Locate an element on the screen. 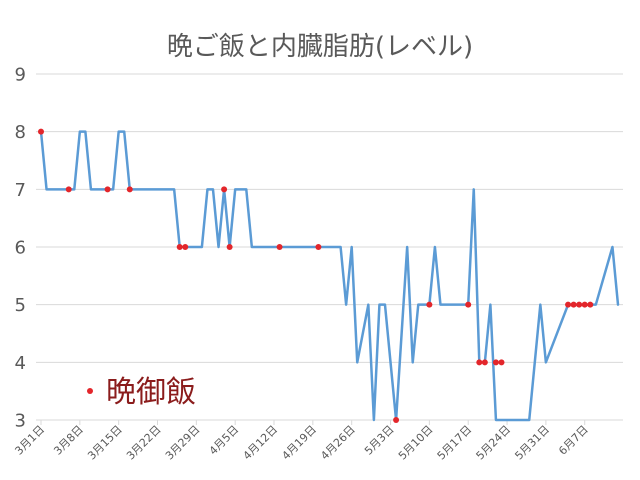 This screenshot has height=480, width=640. y-tick-label: 3 is located at coordinates (20, 421).